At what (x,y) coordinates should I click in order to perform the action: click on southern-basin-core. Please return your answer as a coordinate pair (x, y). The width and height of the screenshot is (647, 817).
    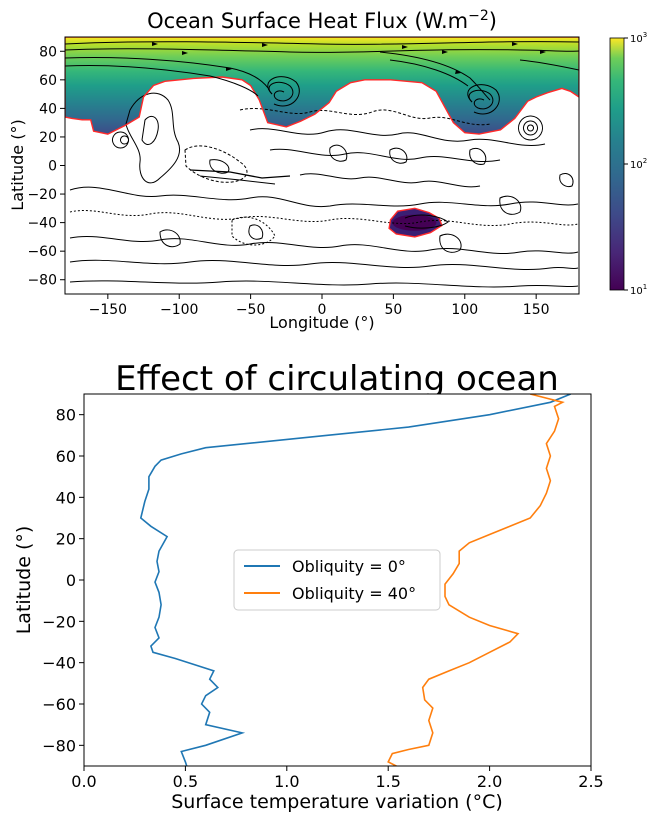
    Looking at the image, I should click on (414, 222).